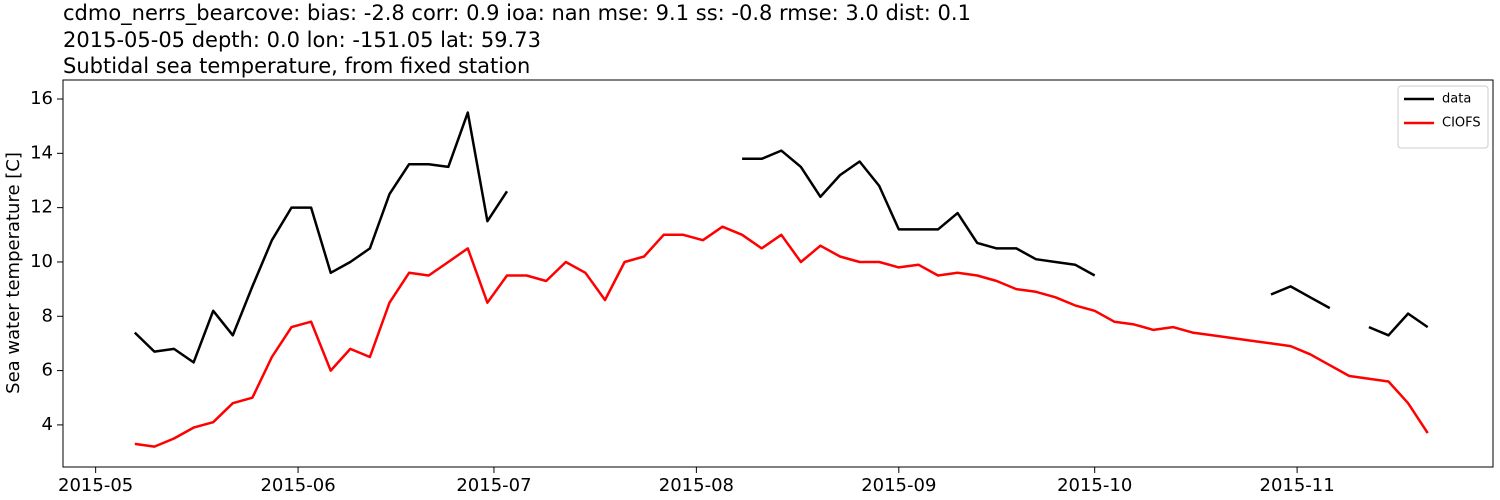 Image resolution: width=1500 pixels, height=500 pixels. What do you see at coordinates (47, 424) in the screenshot?
I see `y-tick-label: 4` at bounding box center [47, 424].